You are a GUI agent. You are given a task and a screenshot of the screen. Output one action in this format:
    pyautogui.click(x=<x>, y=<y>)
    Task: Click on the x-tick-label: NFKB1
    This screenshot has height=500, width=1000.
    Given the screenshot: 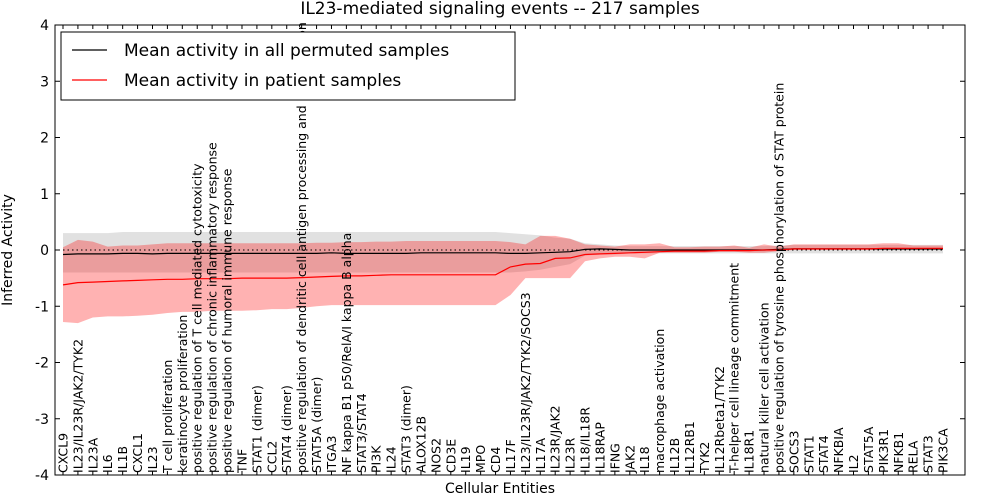 What is the action you would take?
    pyautogui.click(x=898, y=452)
    